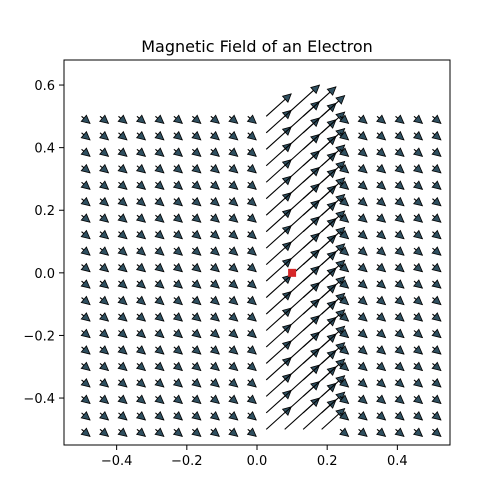 This screenshot has width=500, height=500. I want to click on electron-marker, so click(292, 272).